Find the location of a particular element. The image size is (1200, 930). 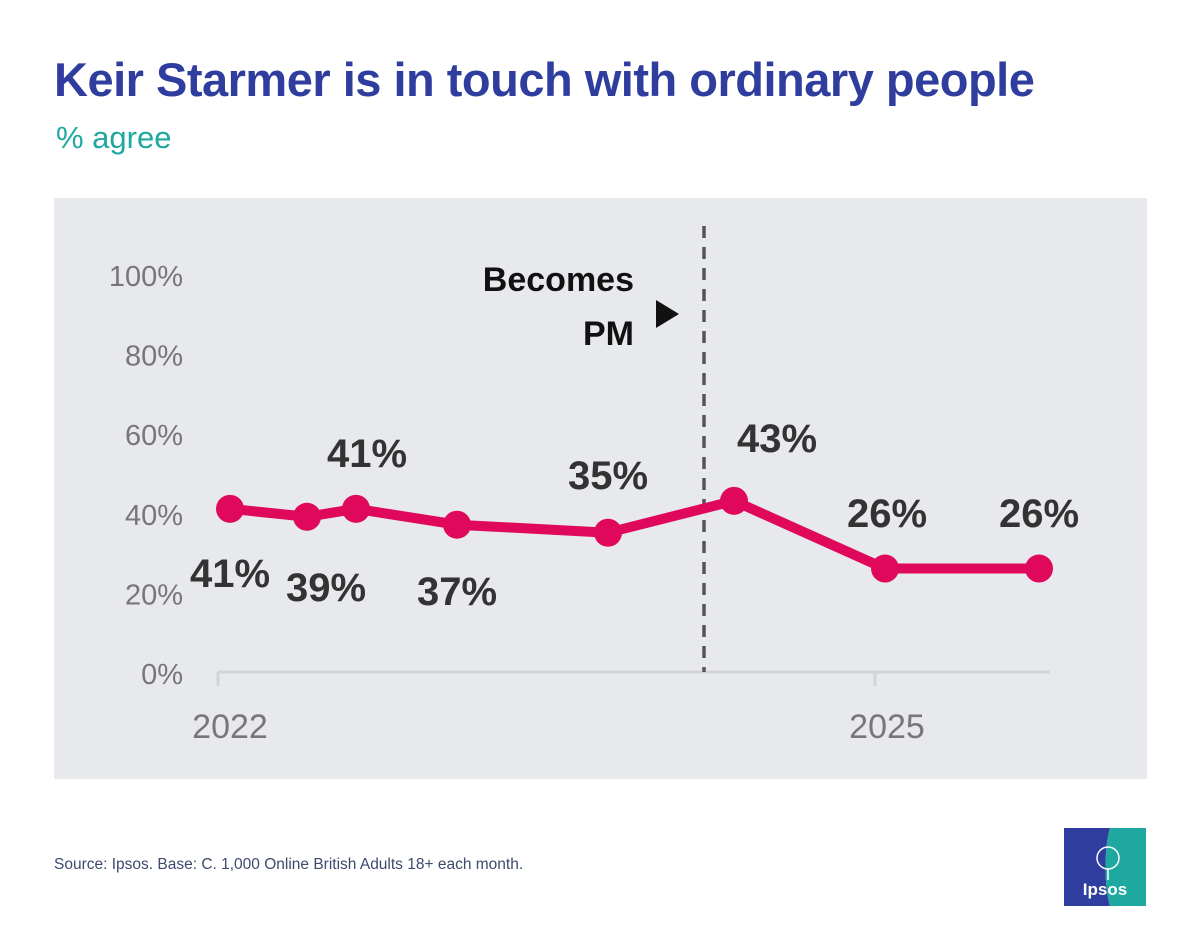

logo-text: Ipsos is located at coordinates (1105, 889).